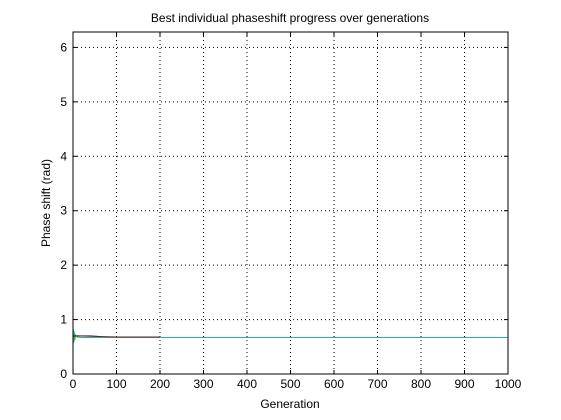 The height and width of the screenshot is (420, 561). I want to click on series-layer, so click(290, 336).